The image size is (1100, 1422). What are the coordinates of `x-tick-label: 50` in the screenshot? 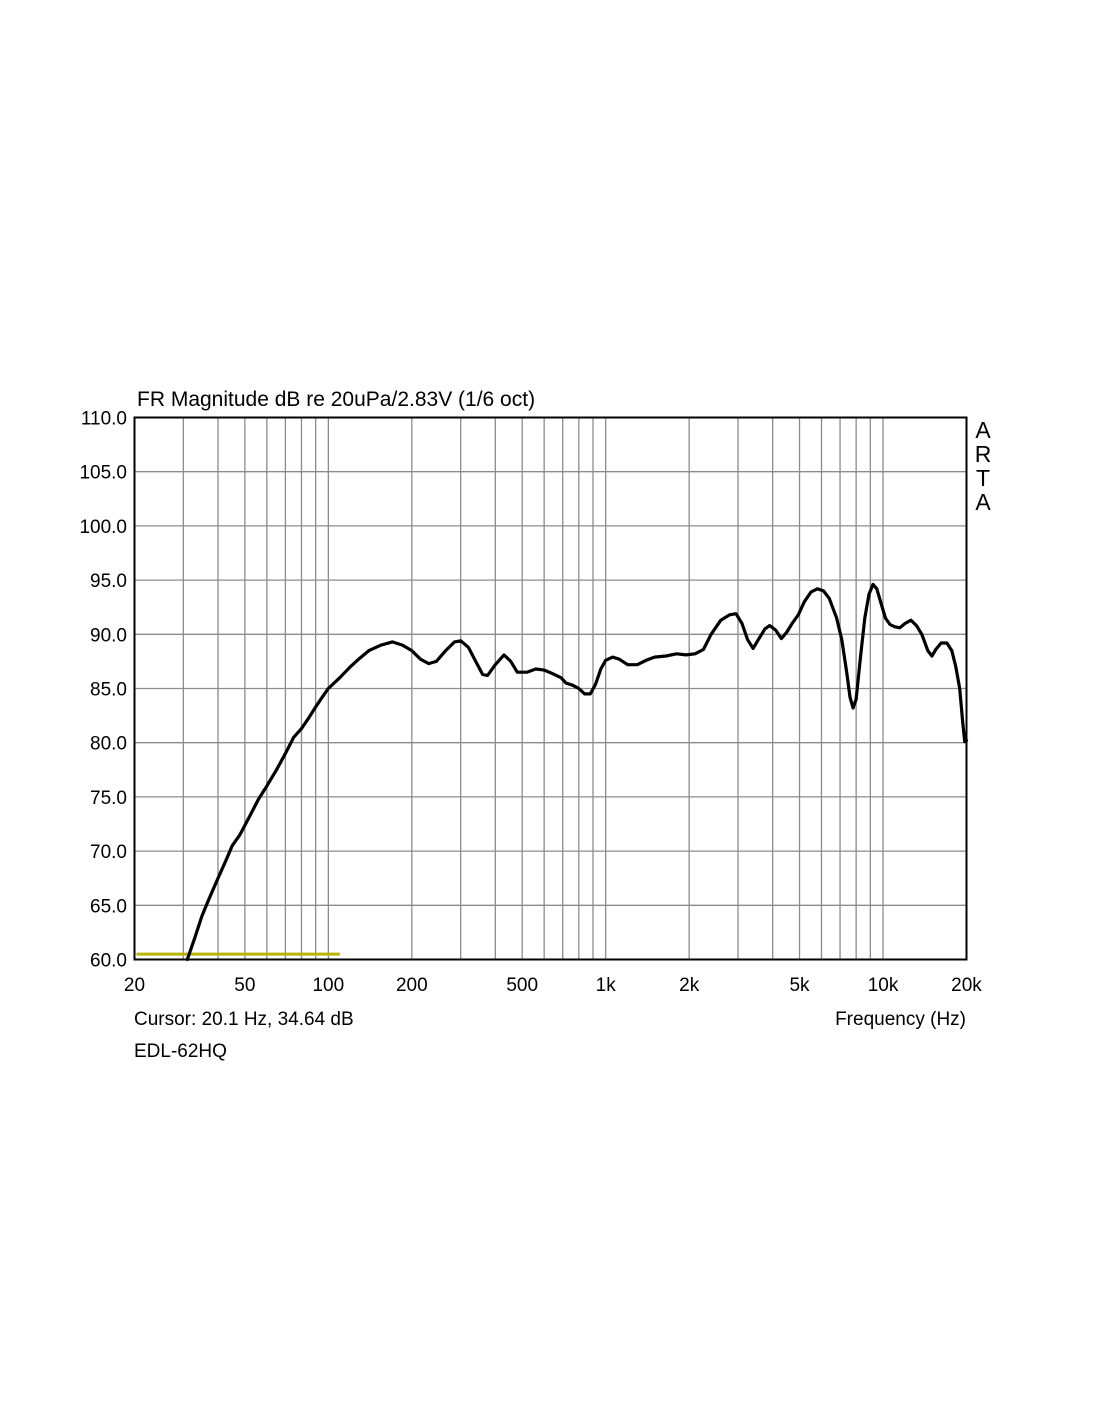 It's located at (244, 985).